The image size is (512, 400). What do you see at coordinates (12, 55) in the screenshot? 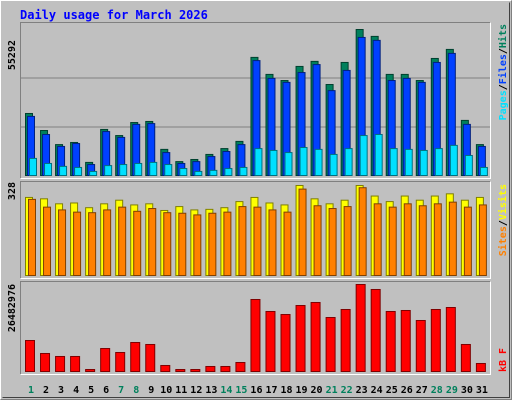
I see `y-max-label: 55292` at bounding box center [12, 55].